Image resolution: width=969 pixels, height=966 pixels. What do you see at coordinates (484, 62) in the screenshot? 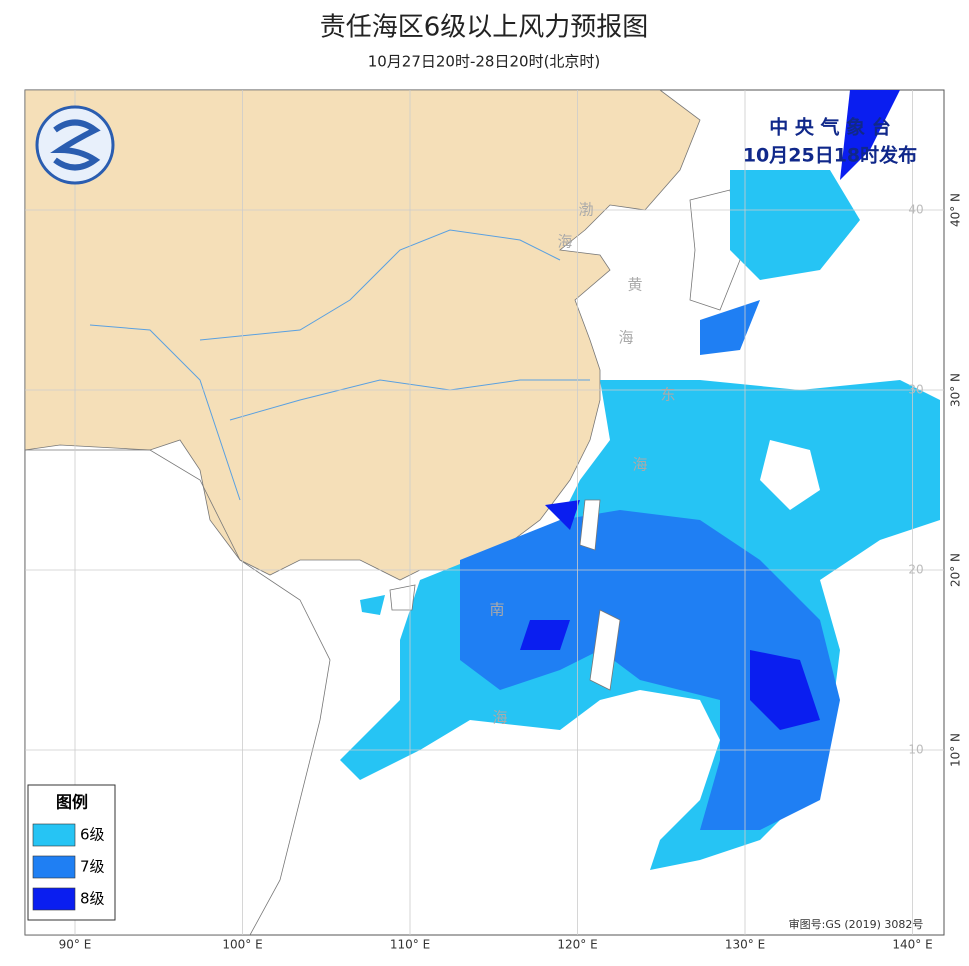
I see `subtitle: 10月27日20时-28日20时(北京时)` at bounding box center [484, 62].